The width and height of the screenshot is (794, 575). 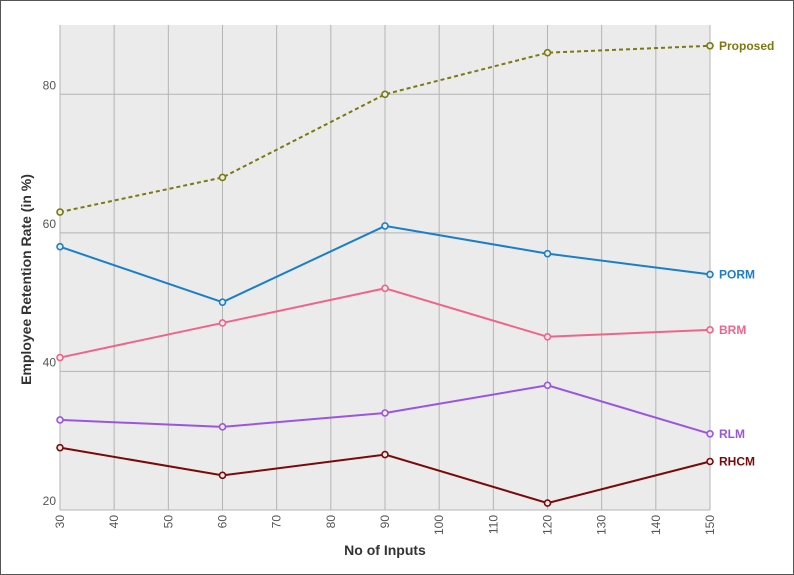 What do you see at coordinates (50, 501) in the screenshot?
I see `y-tick-label: 20` at bounding box center [50, 501].